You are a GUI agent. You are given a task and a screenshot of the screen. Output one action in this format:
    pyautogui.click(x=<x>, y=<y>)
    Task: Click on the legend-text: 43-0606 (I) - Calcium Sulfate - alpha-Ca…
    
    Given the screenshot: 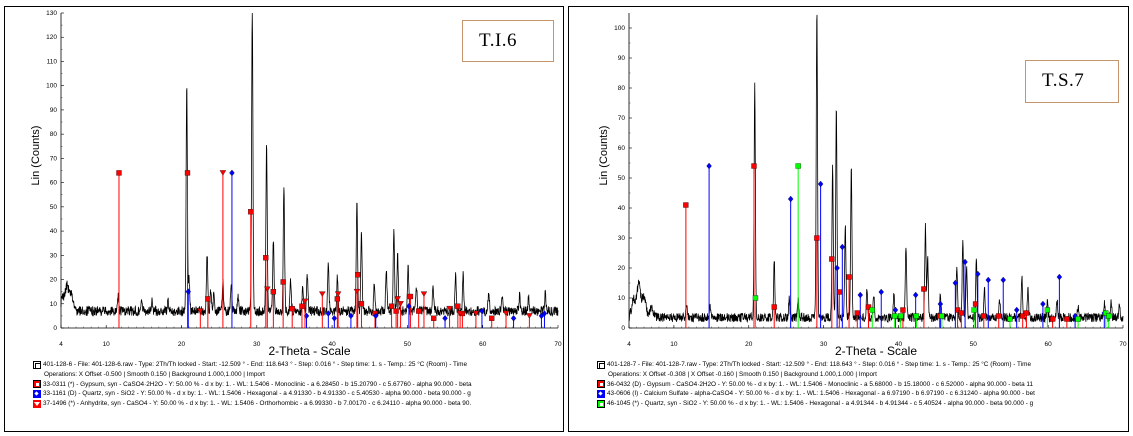 What is the action you would take?
    pyautogui.click(x=821, y=394)
    